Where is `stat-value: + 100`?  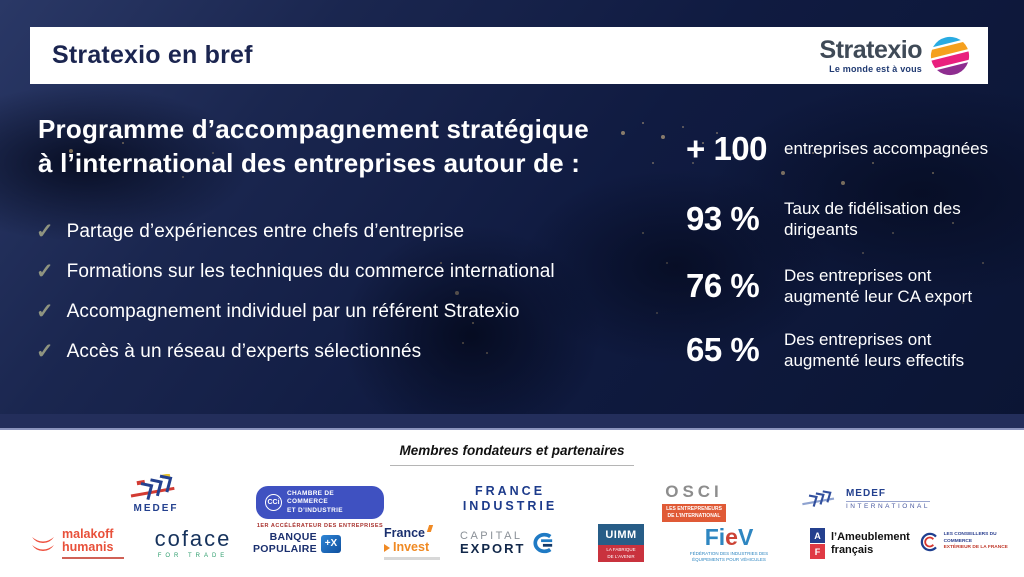 stat-value: + 100 is located at coordinates (727, 148).